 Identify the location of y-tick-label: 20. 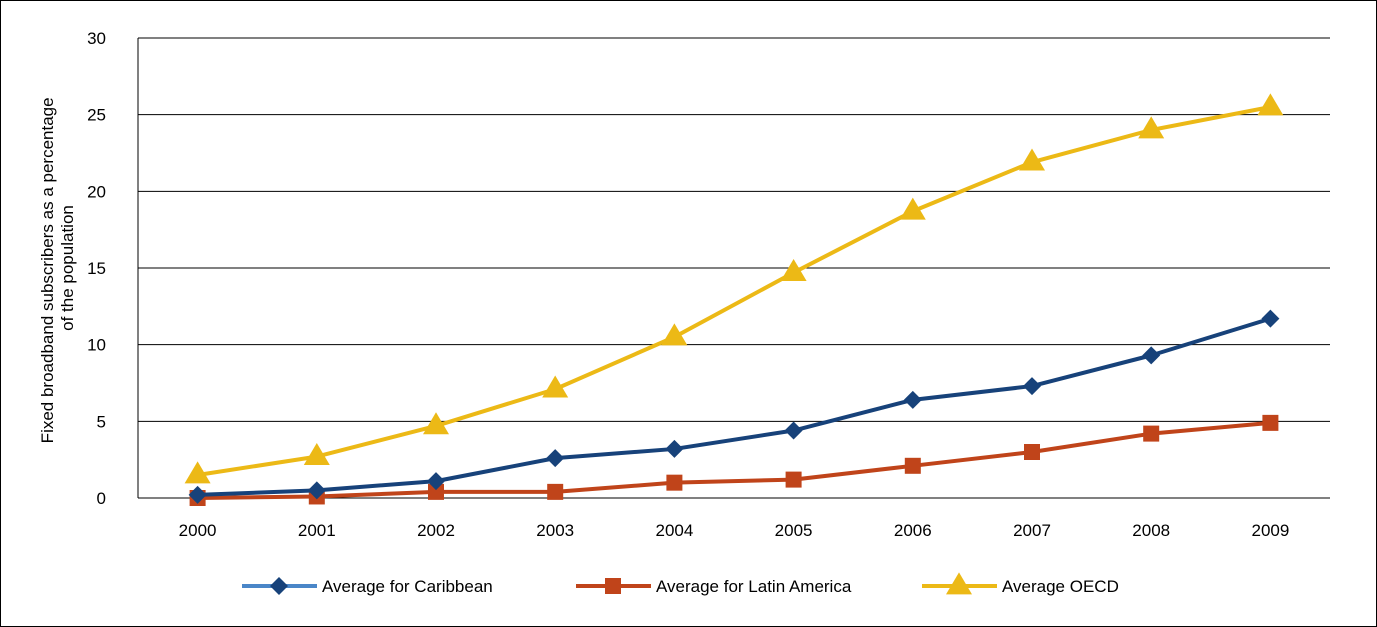
(96, 191).